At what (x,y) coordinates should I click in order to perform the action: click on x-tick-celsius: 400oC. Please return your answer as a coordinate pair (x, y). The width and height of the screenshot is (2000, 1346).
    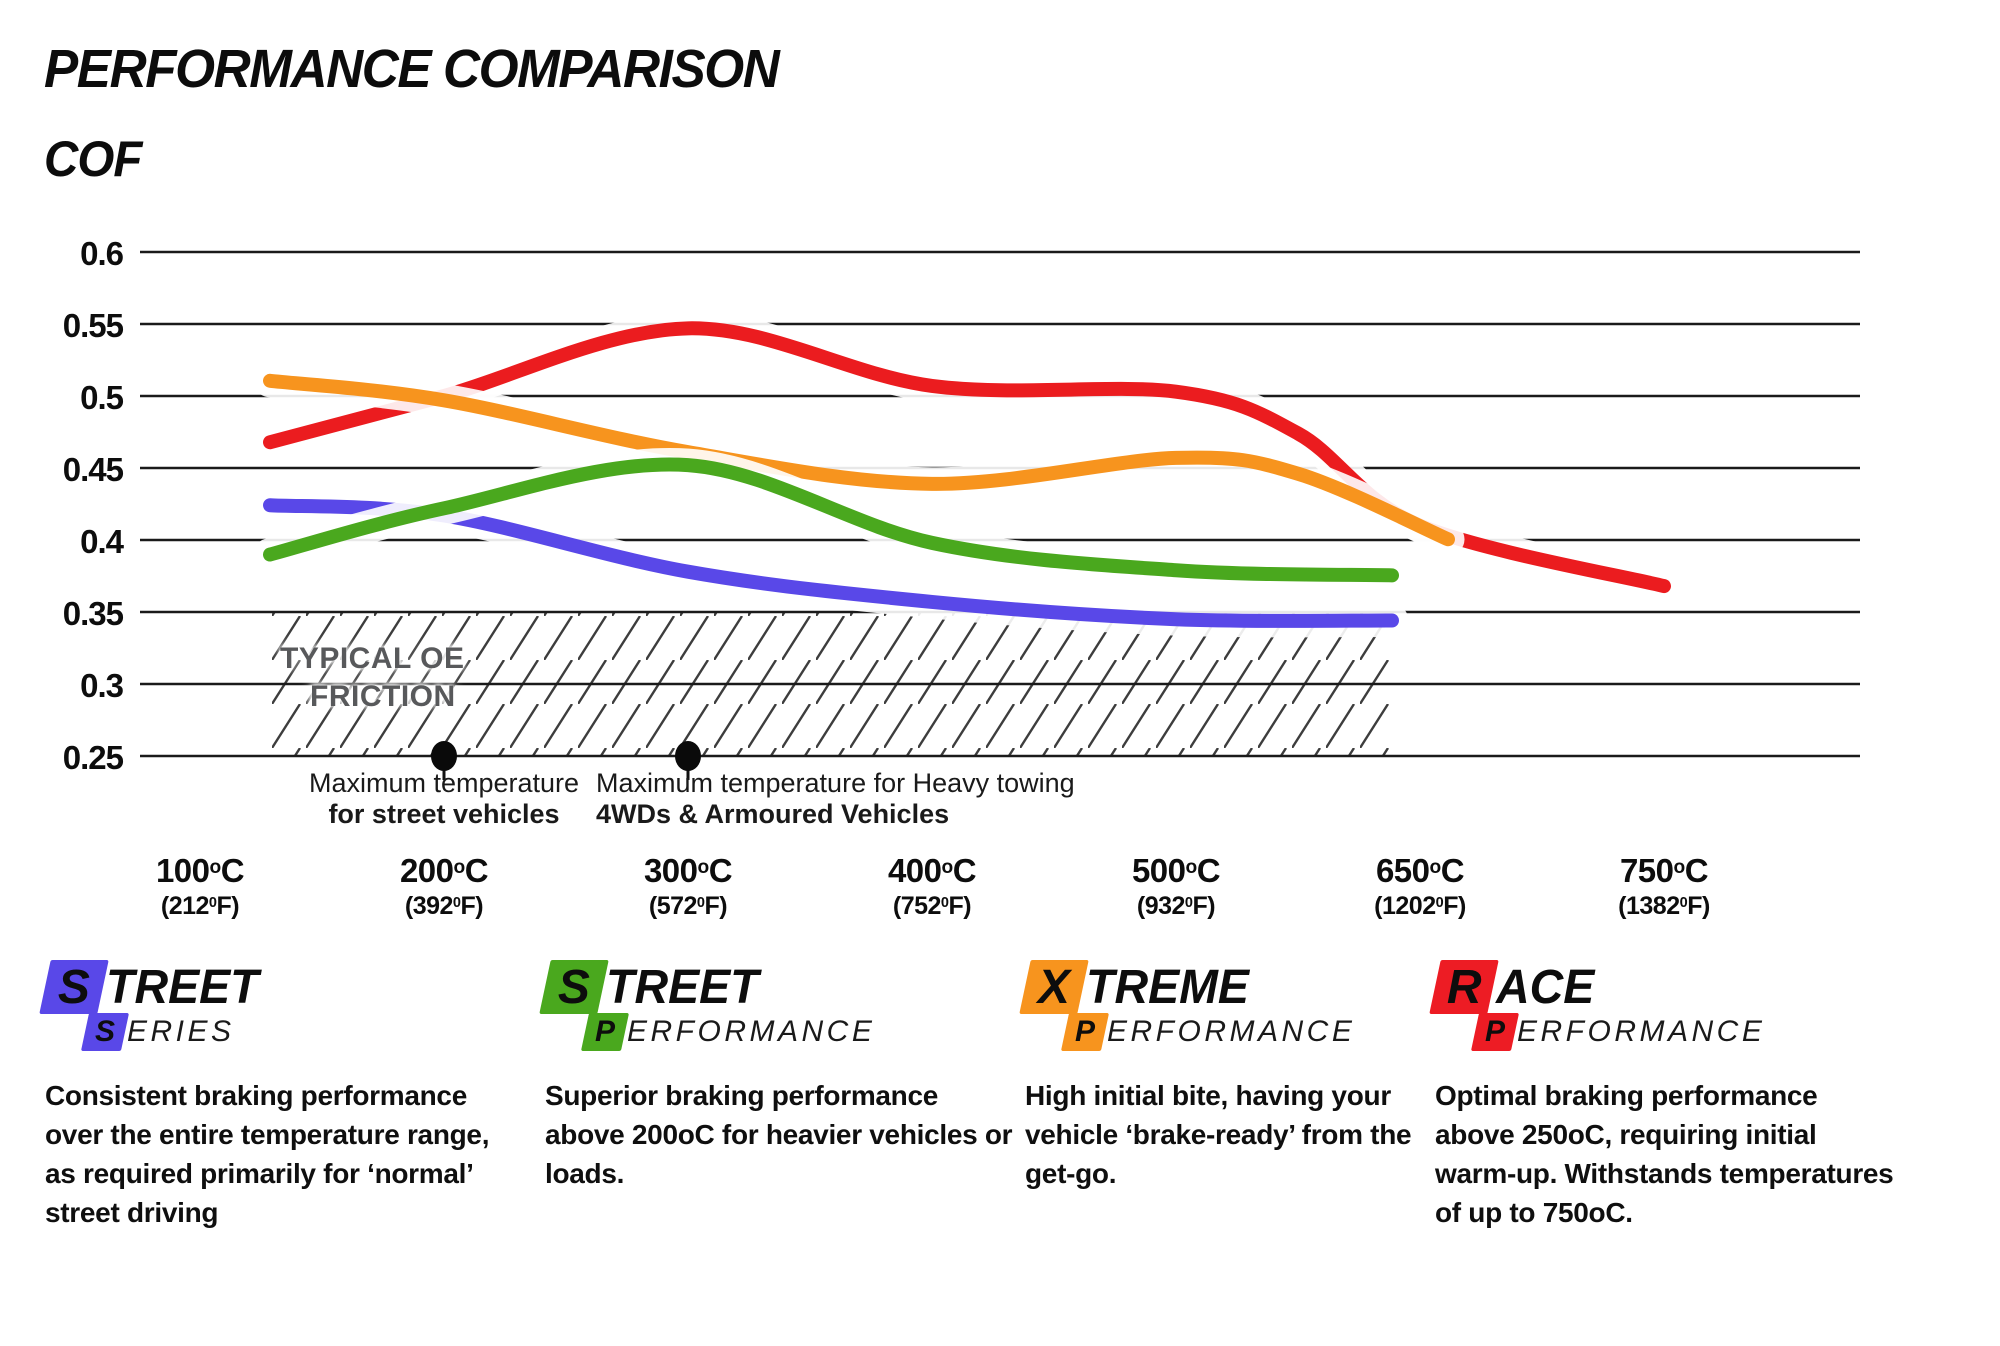
    Looking at the image, I should click on (932, 870).